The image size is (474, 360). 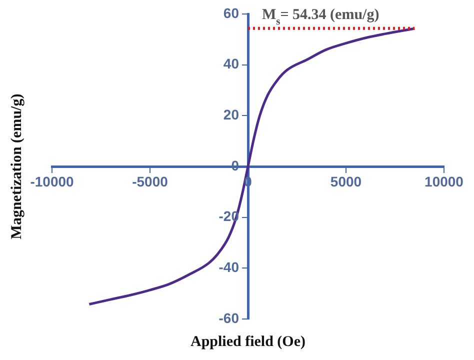 I want to click on y-tick-label: -60, so click(x=229, y=318).